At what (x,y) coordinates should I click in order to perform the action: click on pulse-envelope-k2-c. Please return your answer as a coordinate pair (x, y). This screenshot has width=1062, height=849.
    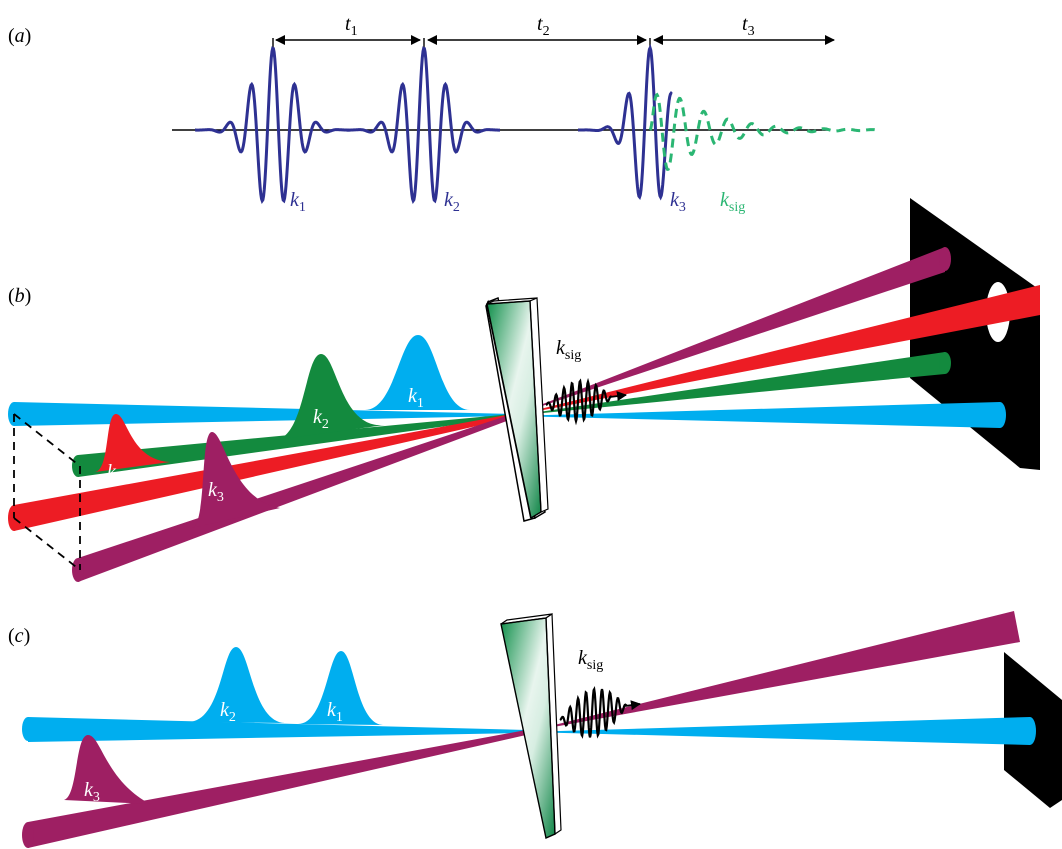
    Looking at the image, I should click on (236, 685).